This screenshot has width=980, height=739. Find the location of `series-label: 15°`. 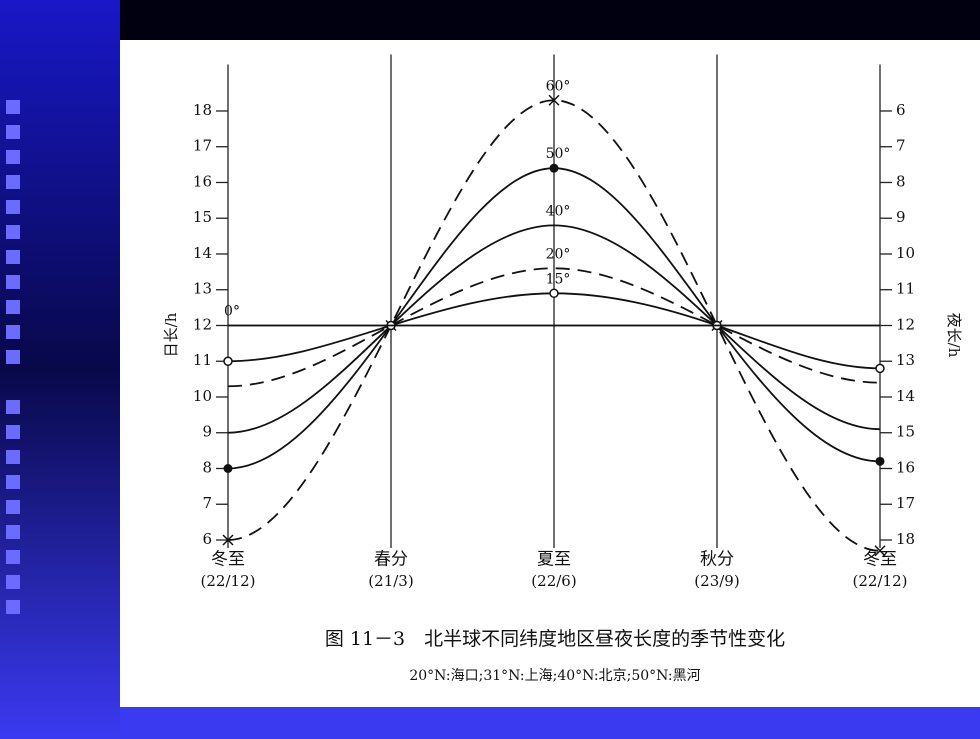

series-label: 15° is located at coordinates (558, 279).